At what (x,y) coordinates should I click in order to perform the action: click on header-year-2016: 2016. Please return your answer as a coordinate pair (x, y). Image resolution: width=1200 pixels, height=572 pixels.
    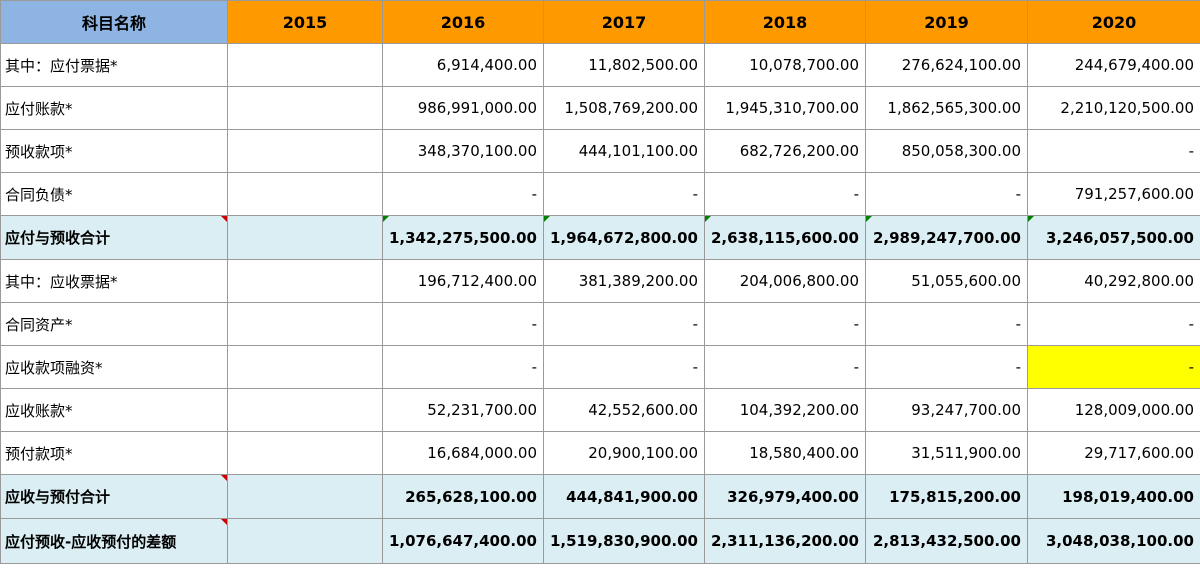
    Looking at the image, I should click on (463, 22).